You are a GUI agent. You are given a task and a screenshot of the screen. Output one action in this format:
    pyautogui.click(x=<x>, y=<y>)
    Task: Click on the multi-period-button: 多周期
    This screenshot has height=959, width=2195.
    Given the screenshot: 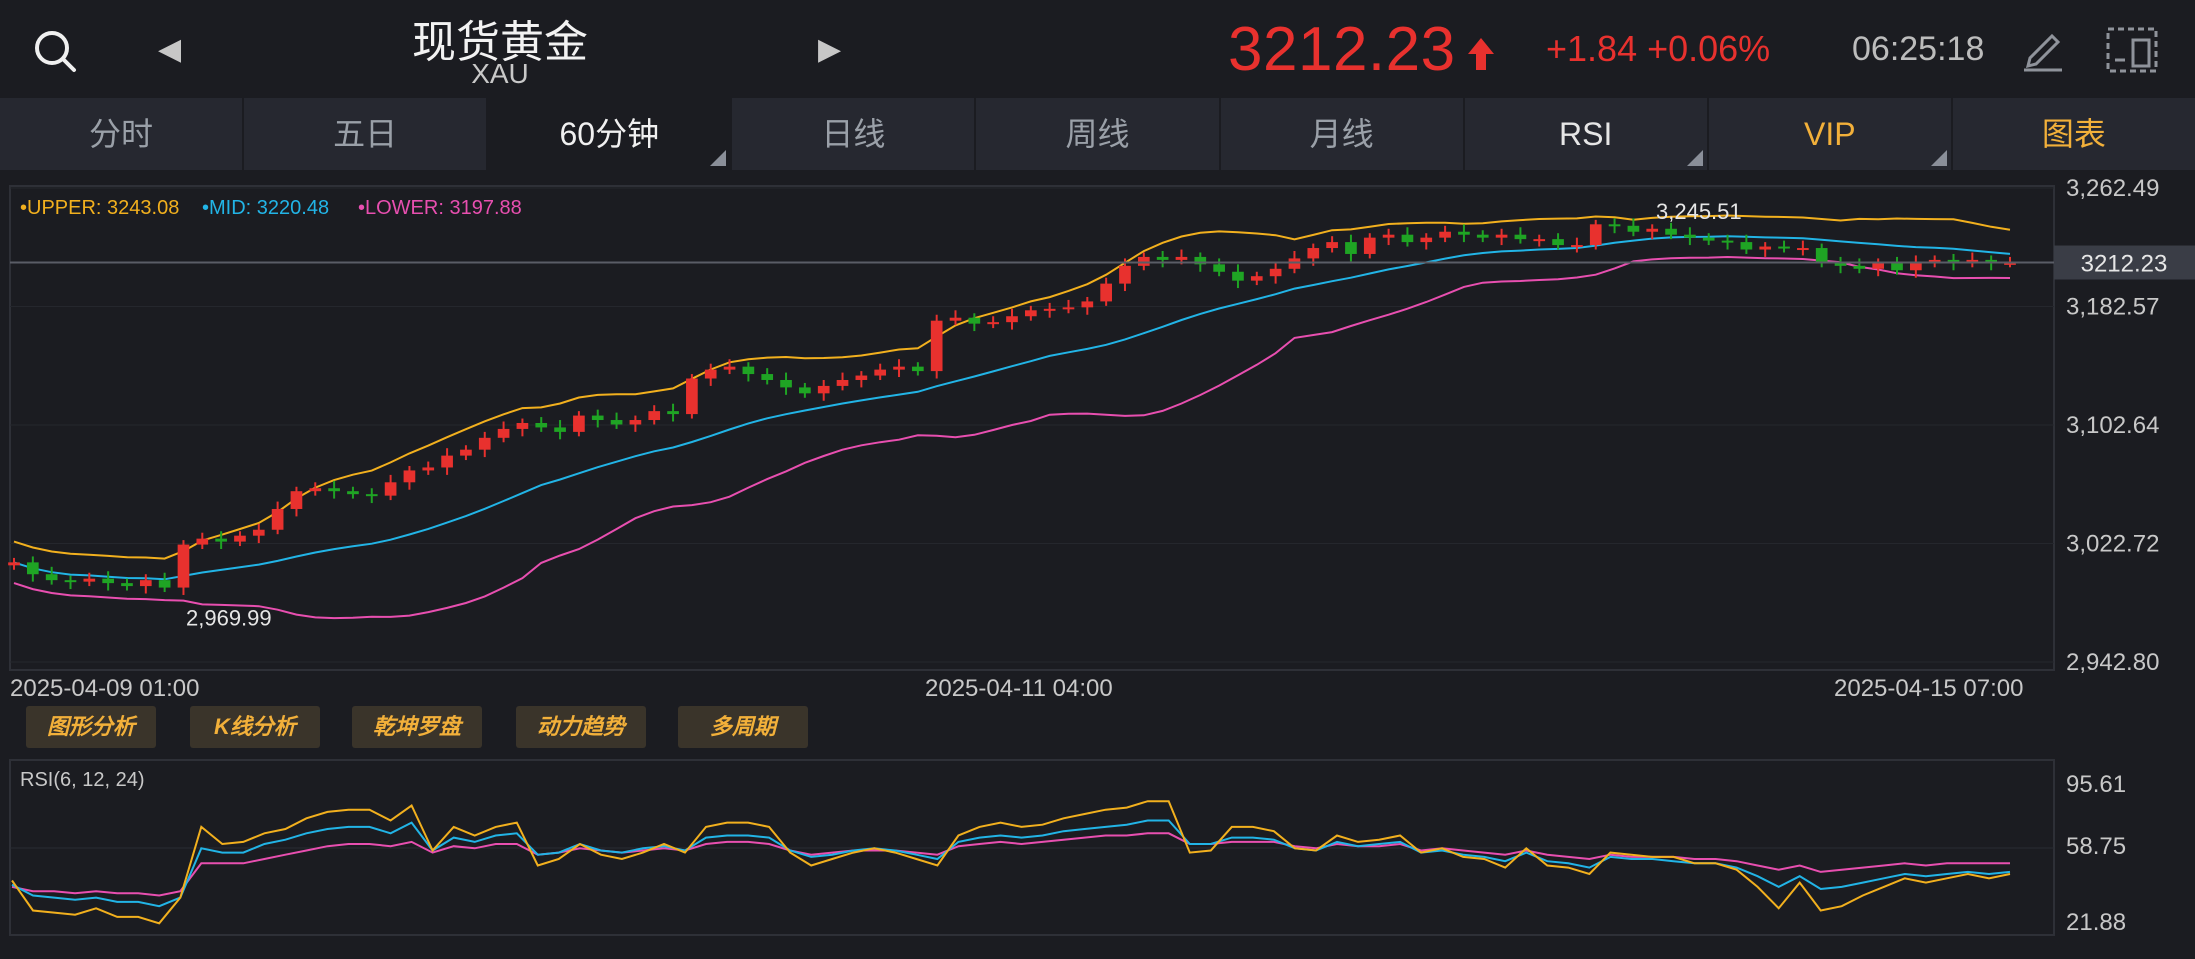 What is the action you would take?
    pyautogui.click(x=743, y=727)
    